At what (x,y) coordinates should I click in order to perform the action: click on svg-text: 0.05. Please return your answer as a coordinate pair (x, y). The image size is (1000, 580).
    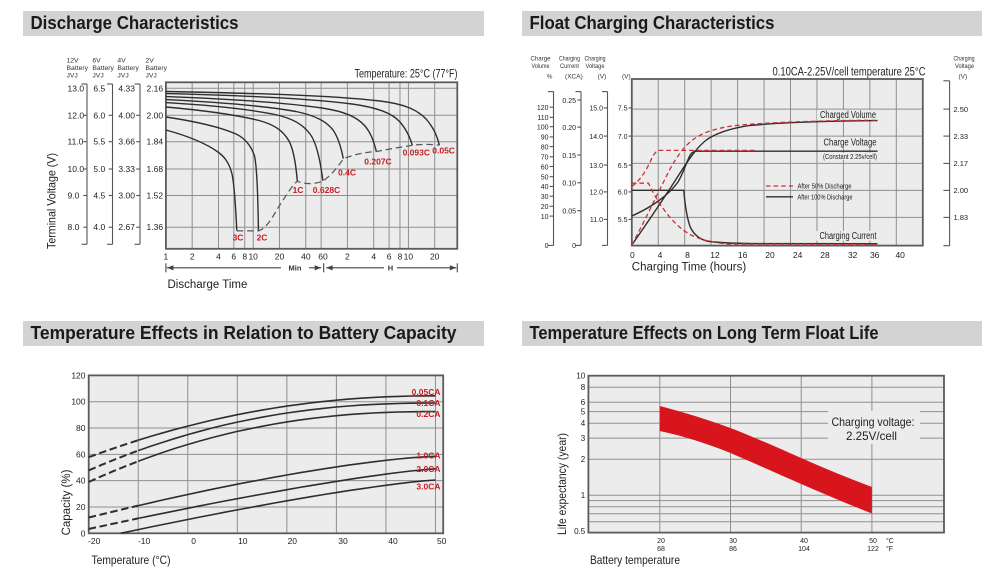
    Looking at the image, I should click on (569, 212).